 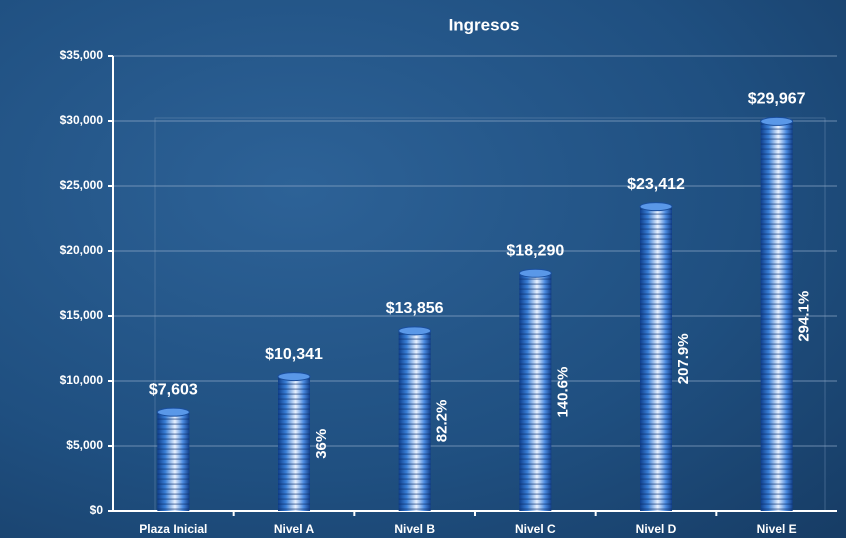 I want to click on growth-label: 36%, so click(x=321, y=444).